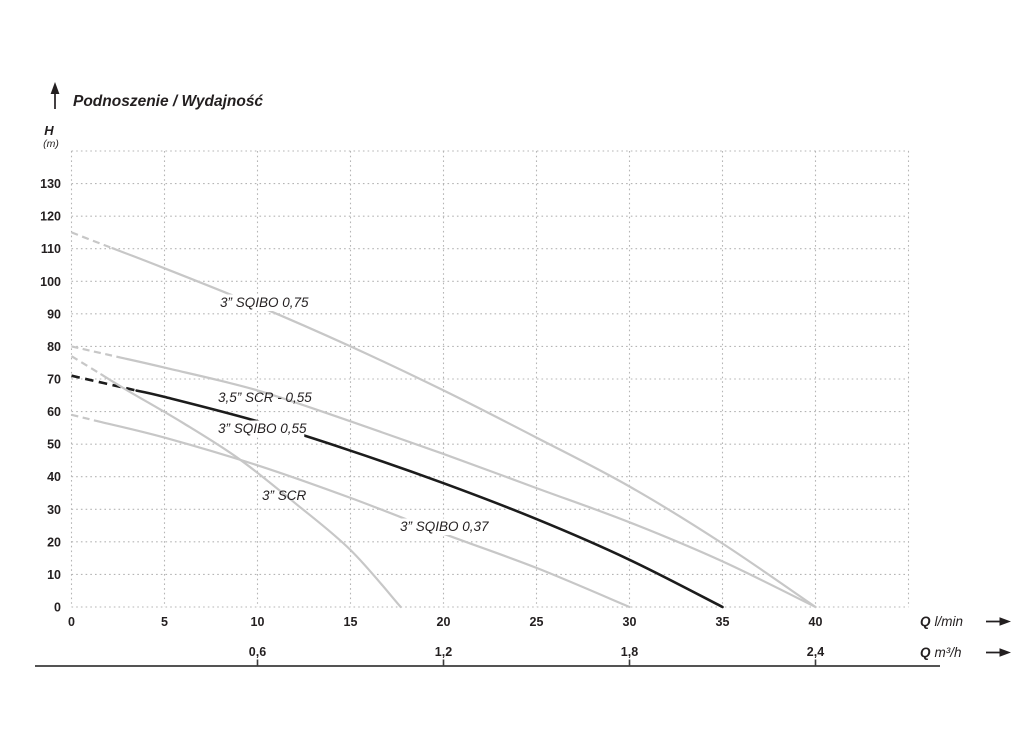  Describe the element at coordinates (816, 622) in the screenshot. I see `x-tick-label-40: 40` at that location.